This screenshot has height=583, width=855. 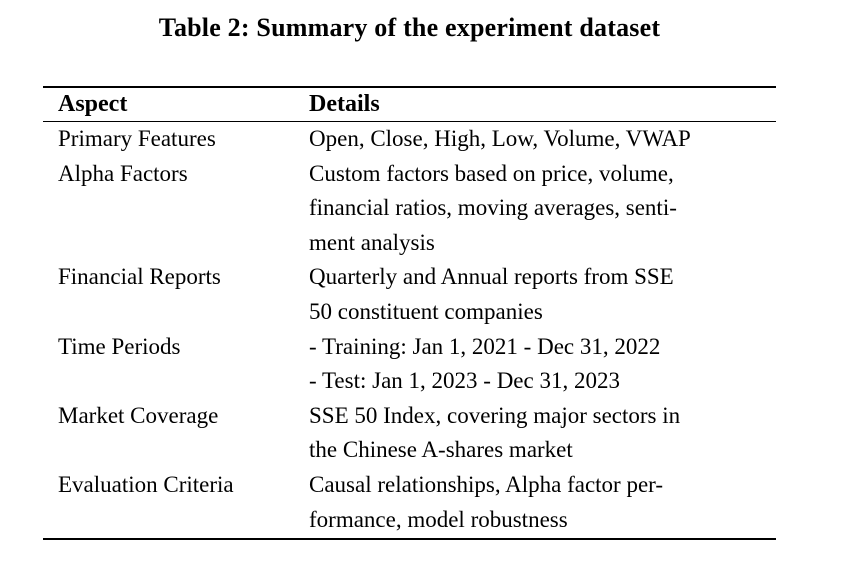 What do you see at coordinates (491, 173) in the screenshot?
I see `details-line: Custom factors based on price, volume,` at bounding box center [491, 173].